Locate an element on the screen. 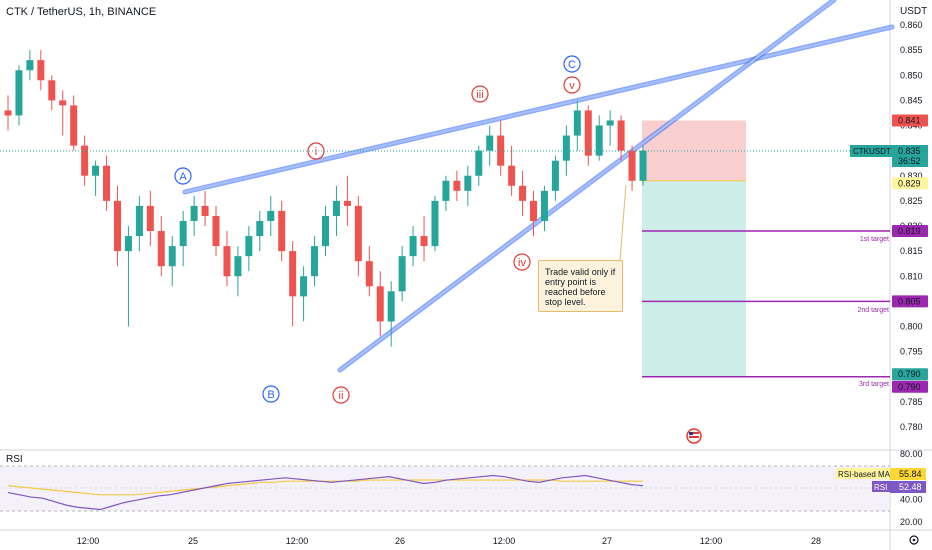  time-axis: 12:00 25 12:00 26 12:00 27 12:00 28 is located at coordinates (449, 541).